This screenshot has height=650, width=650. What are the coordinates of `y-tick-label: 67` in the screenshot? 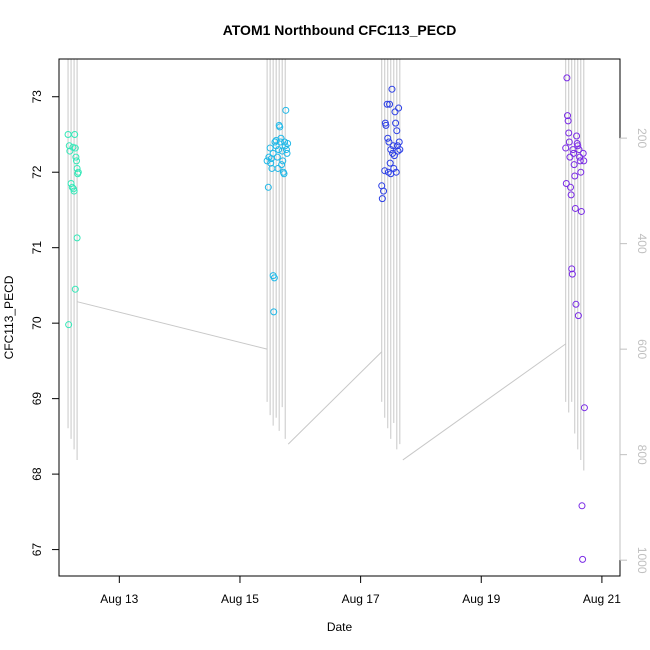 It's located at (37, 550).